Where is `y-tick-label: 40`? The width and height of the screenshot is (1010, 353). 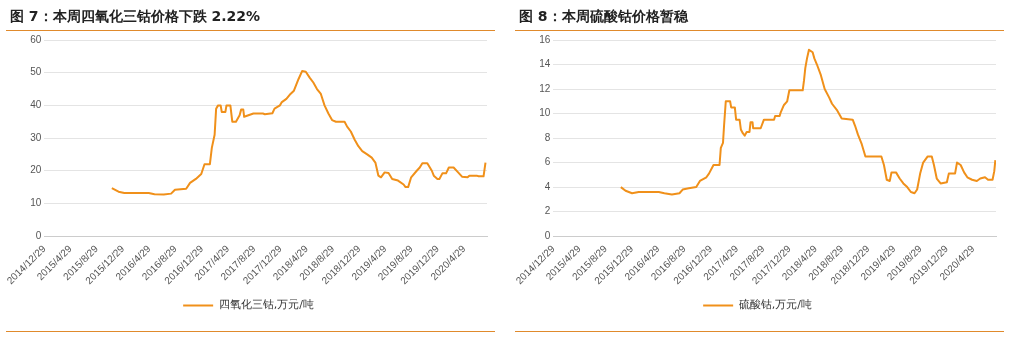 y-tick-label: 40 is located at coordinates (36, 105).